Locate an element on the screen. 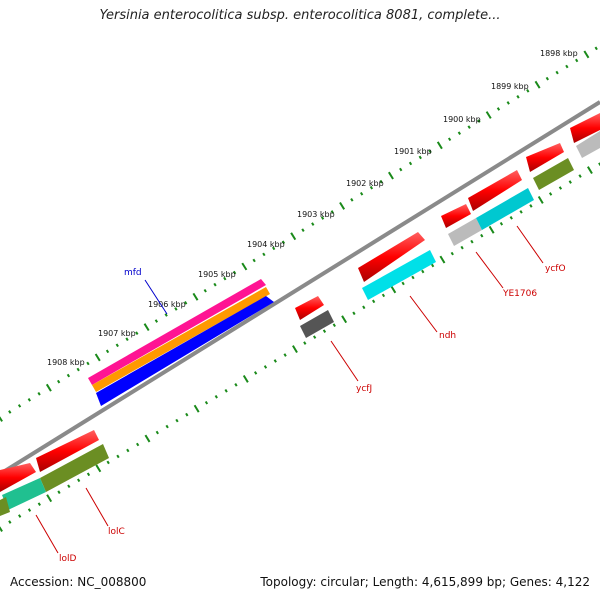 This screenshot has width=600, height=600. kbp-label: 1905 kbp is located at coordinates (217, 274).